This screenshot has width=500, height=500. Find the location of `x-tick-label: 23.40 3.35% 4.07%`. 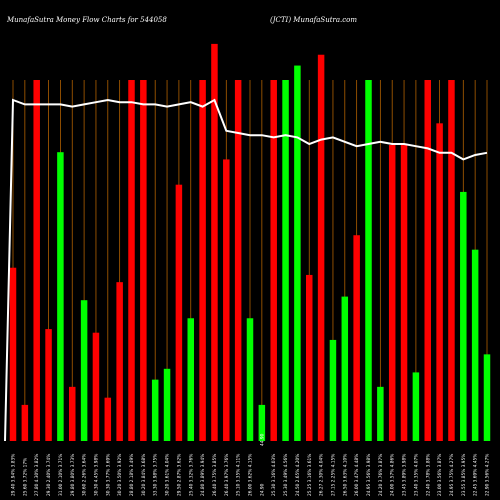

x-tick-label: 23.40 3.35% 4.07% is located at coordinates (416, 475).